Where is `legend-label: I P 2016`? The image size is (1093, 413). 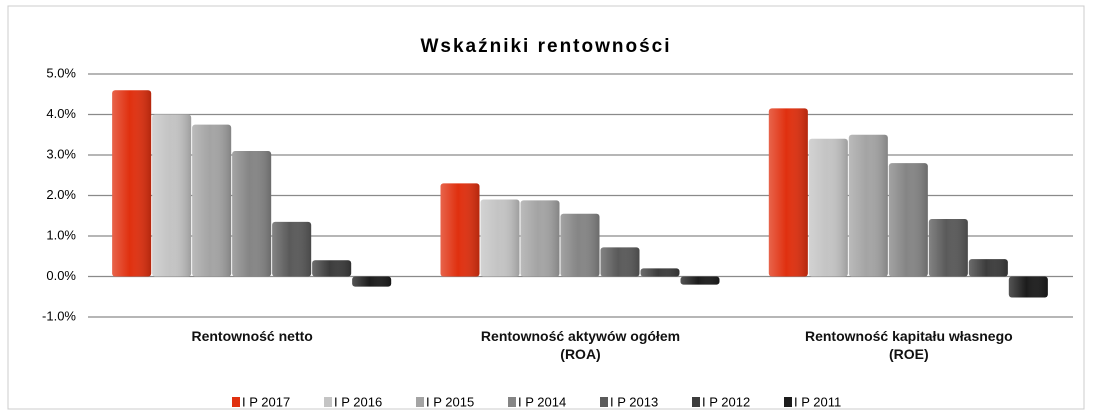
legend-label: I P 2016 is located at coordinates (358, 401).